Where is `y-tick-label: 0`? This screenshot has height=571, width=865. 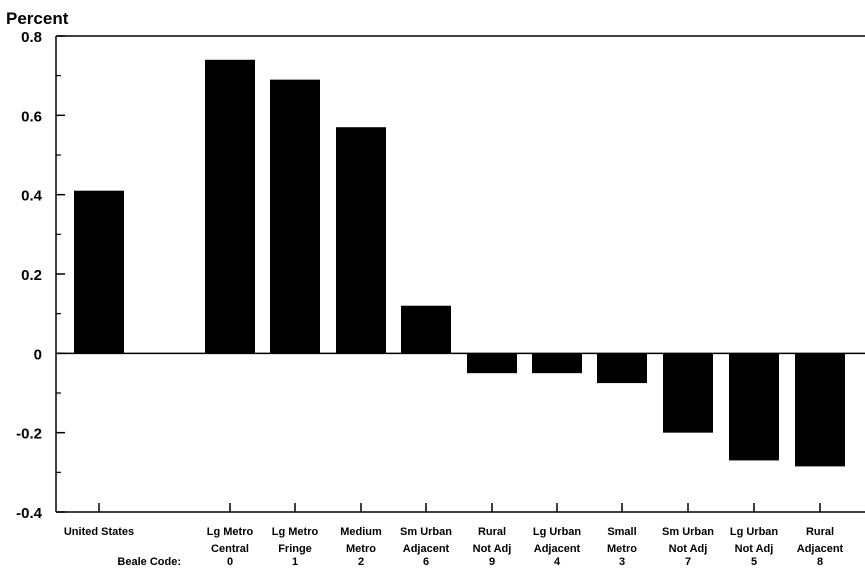
y-tick-label: 0 is located at coordinates (38, 354).